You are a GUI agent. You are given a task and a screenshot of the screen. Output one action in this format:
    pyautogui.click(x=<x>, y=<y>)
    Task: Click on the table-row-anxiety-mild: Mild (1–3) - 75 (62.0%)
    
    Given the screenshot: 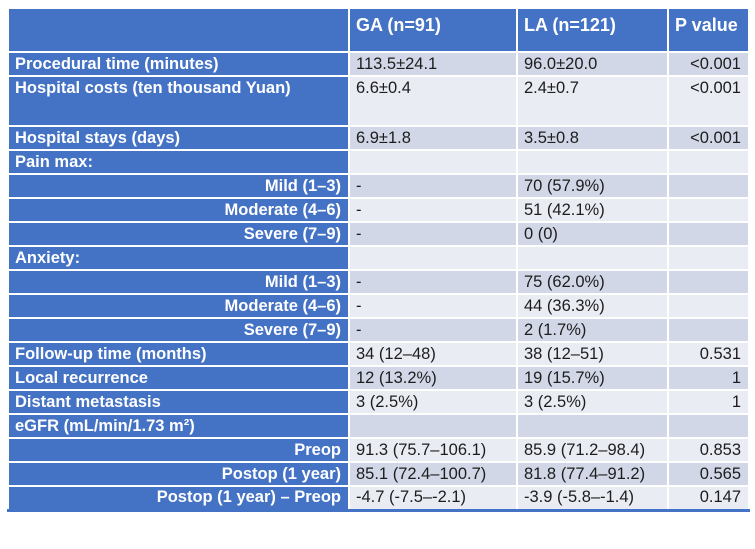 What is the action you would take?
    pyautogui.click(x=378, y=282)
    